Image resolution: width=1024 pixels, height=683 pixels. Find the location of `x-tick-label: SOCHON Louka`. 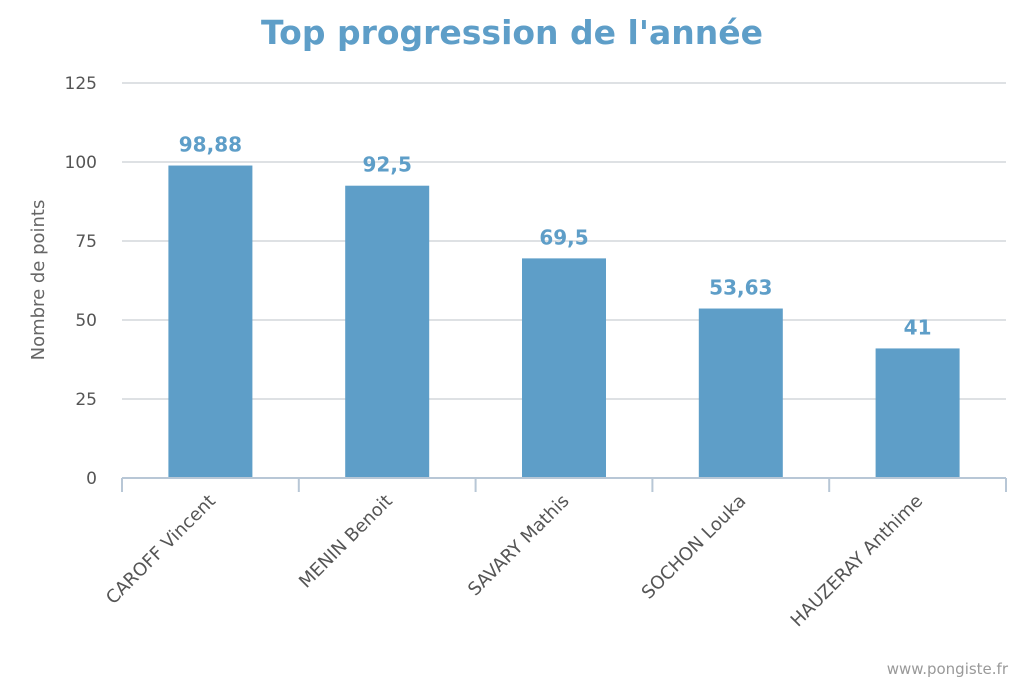

x-tick-label: SOCHON Louka is located at coordinates (694, 547).